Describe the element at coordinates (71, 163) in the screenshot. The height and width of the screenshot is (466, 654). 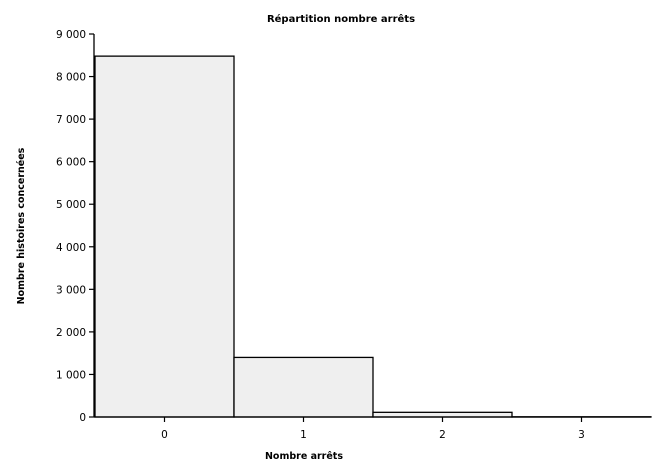
I see `y-tick-label: 6 000` at that location.